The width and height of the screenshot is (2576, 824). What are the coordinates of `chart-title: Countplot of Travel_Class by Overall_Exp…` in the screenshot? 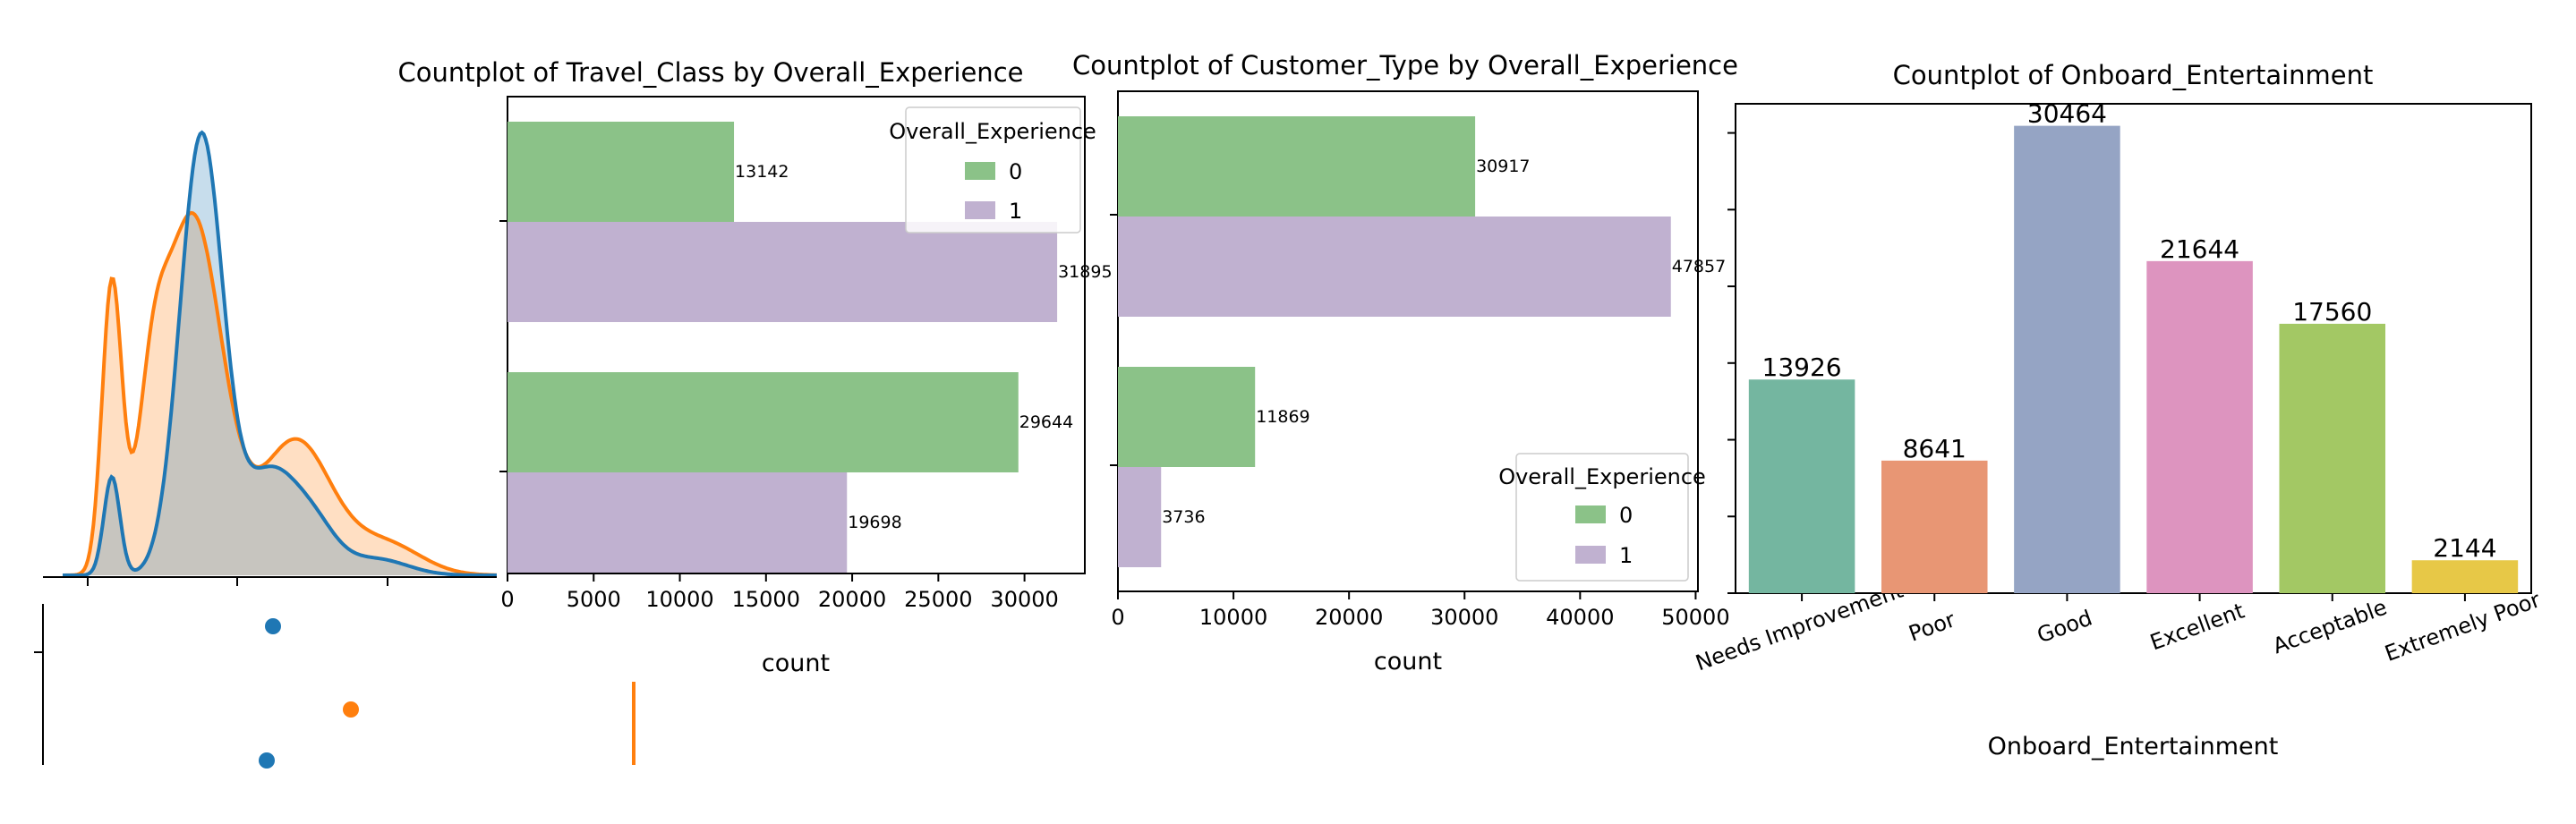 It's located at (711, 72).